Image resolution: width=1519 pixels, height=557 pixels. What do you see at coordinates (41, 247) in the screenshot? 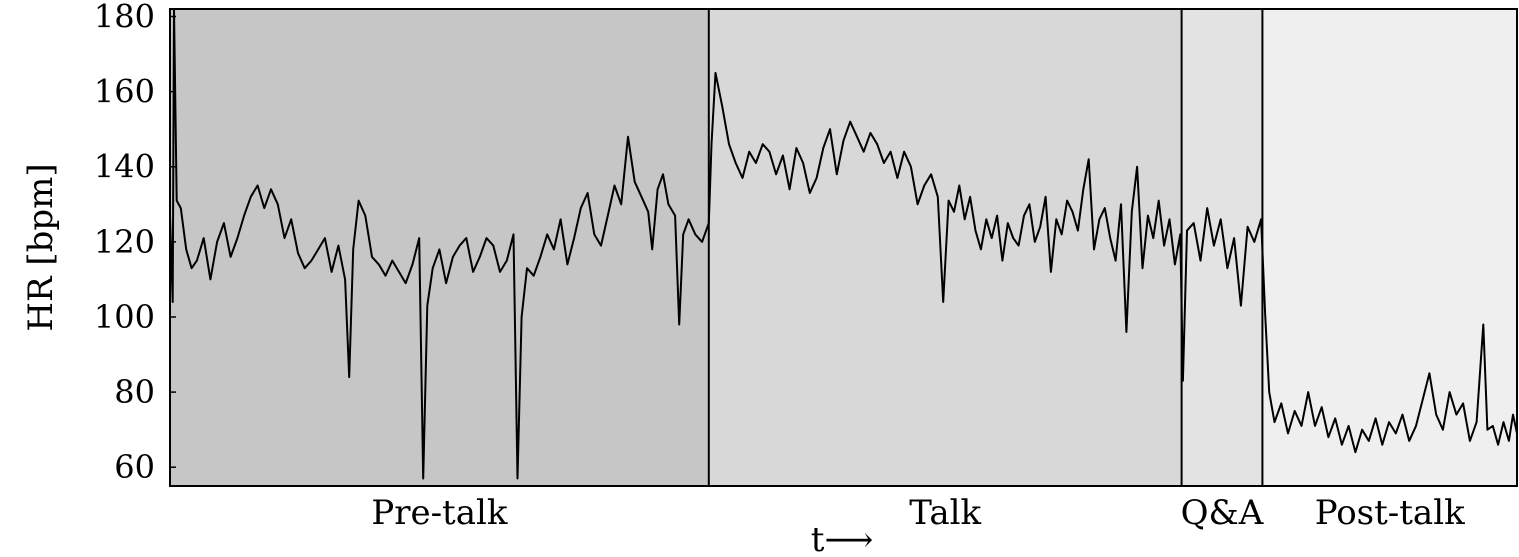
I see `y-axis-label: HR [bpm]` at bounding box center [41, 247].